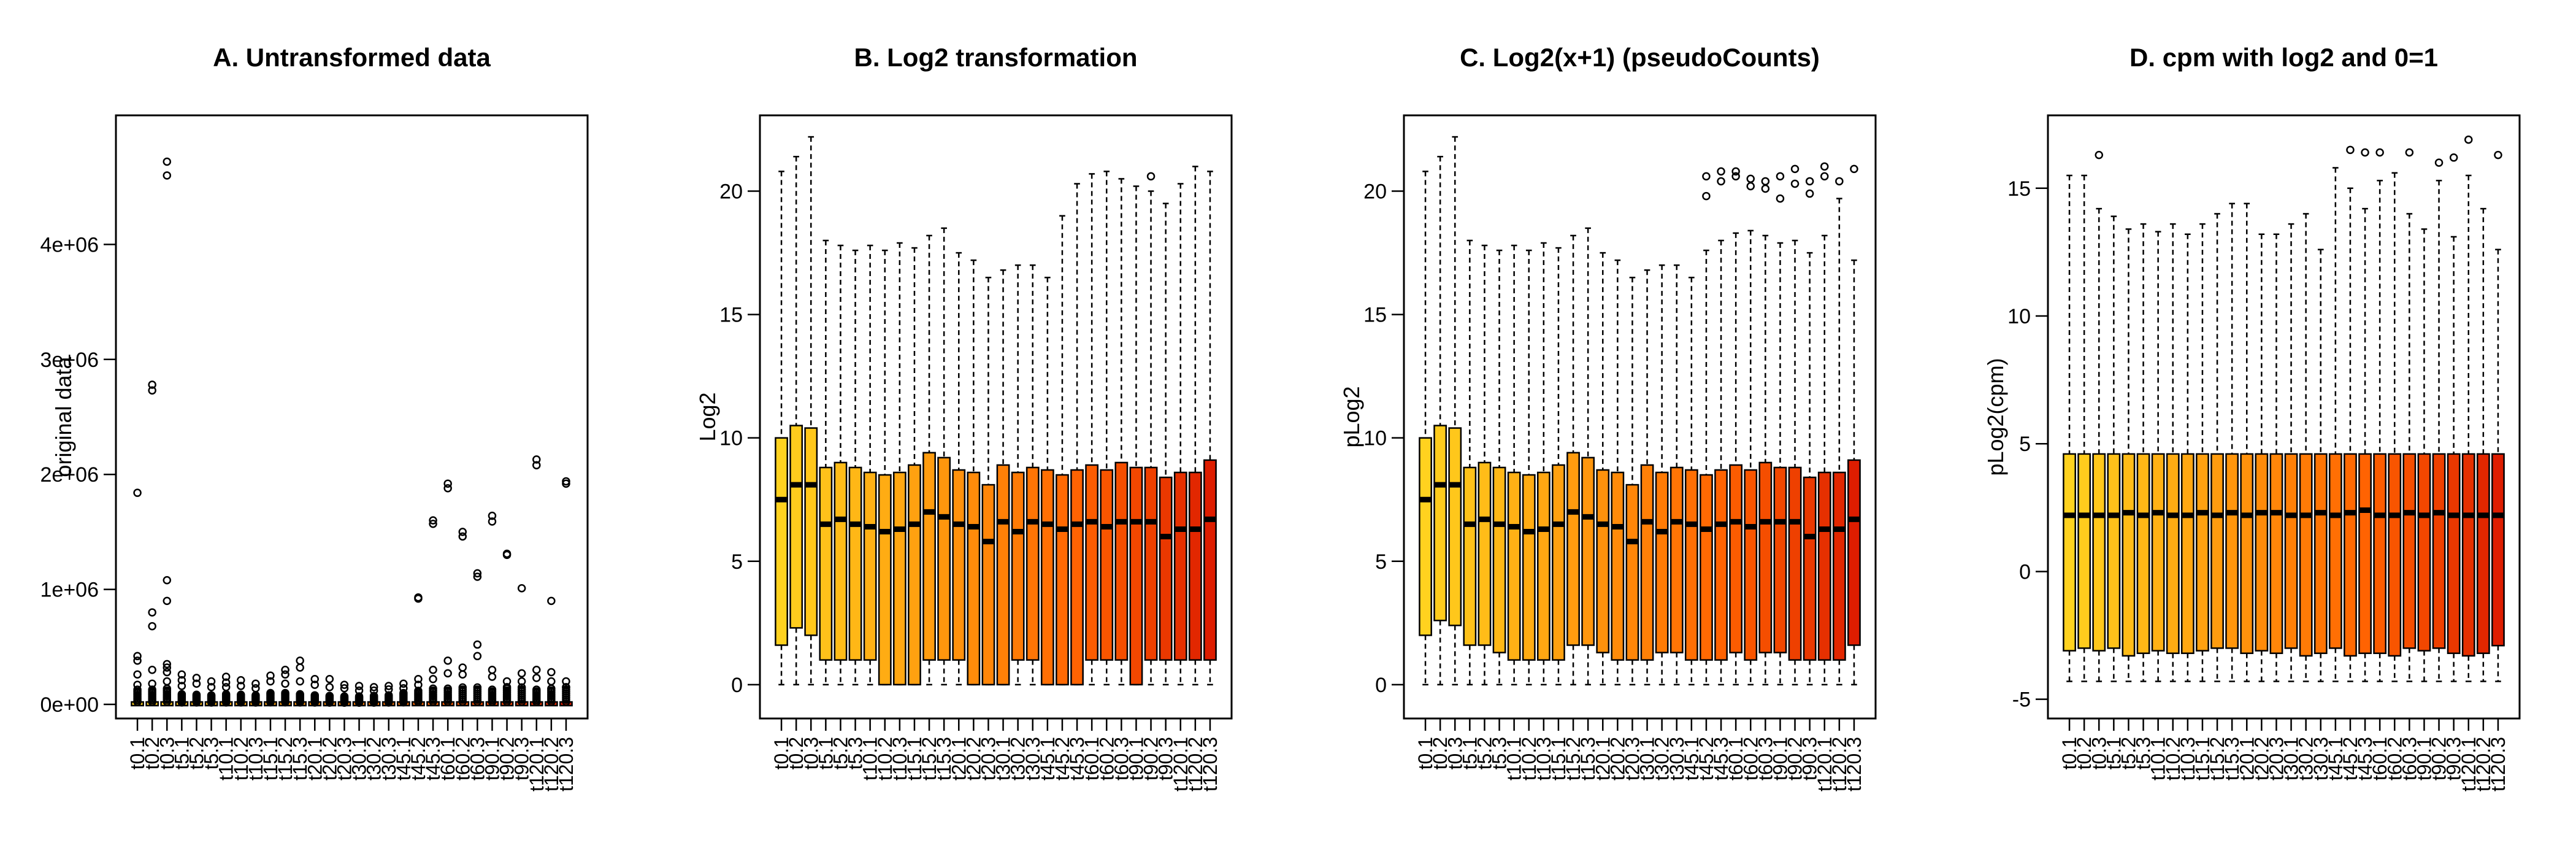 This screenshot has width=2576, height=859. Describe the element at coordinates (2498, 764) in the screenshot. I see `x-tick-label: t120.3` at that location.